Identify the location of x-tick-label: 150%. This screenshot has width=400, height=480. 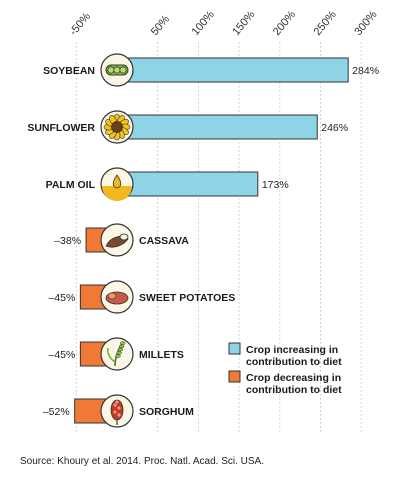
(243, 22).